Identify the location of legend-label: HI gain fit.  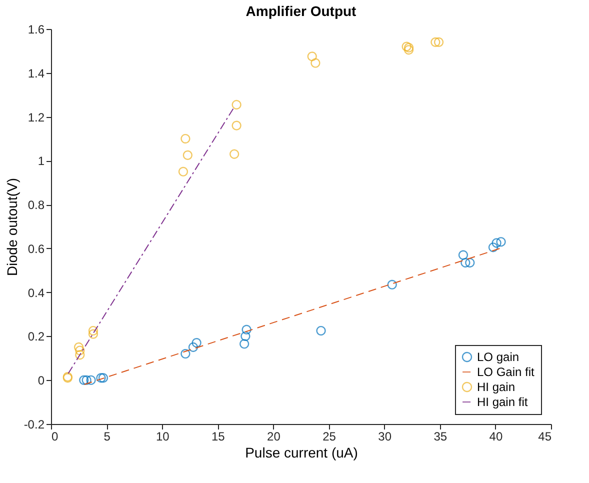
(502, 402).